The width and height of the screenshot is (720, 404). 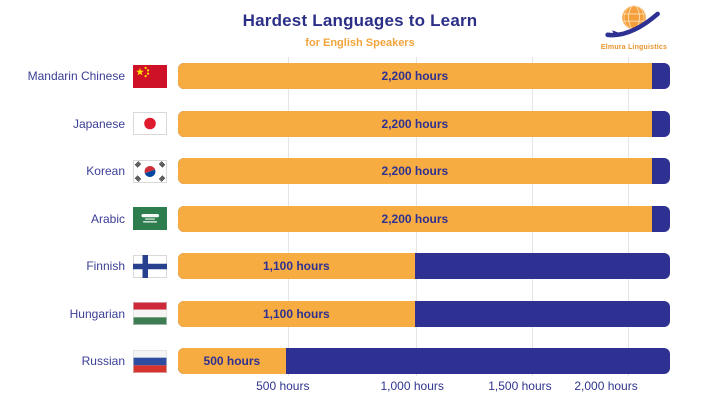 What do you see at coordinates (150, 123) in the screenshot?
I see `japan-flag-icon` at bounding box center [150, 123].